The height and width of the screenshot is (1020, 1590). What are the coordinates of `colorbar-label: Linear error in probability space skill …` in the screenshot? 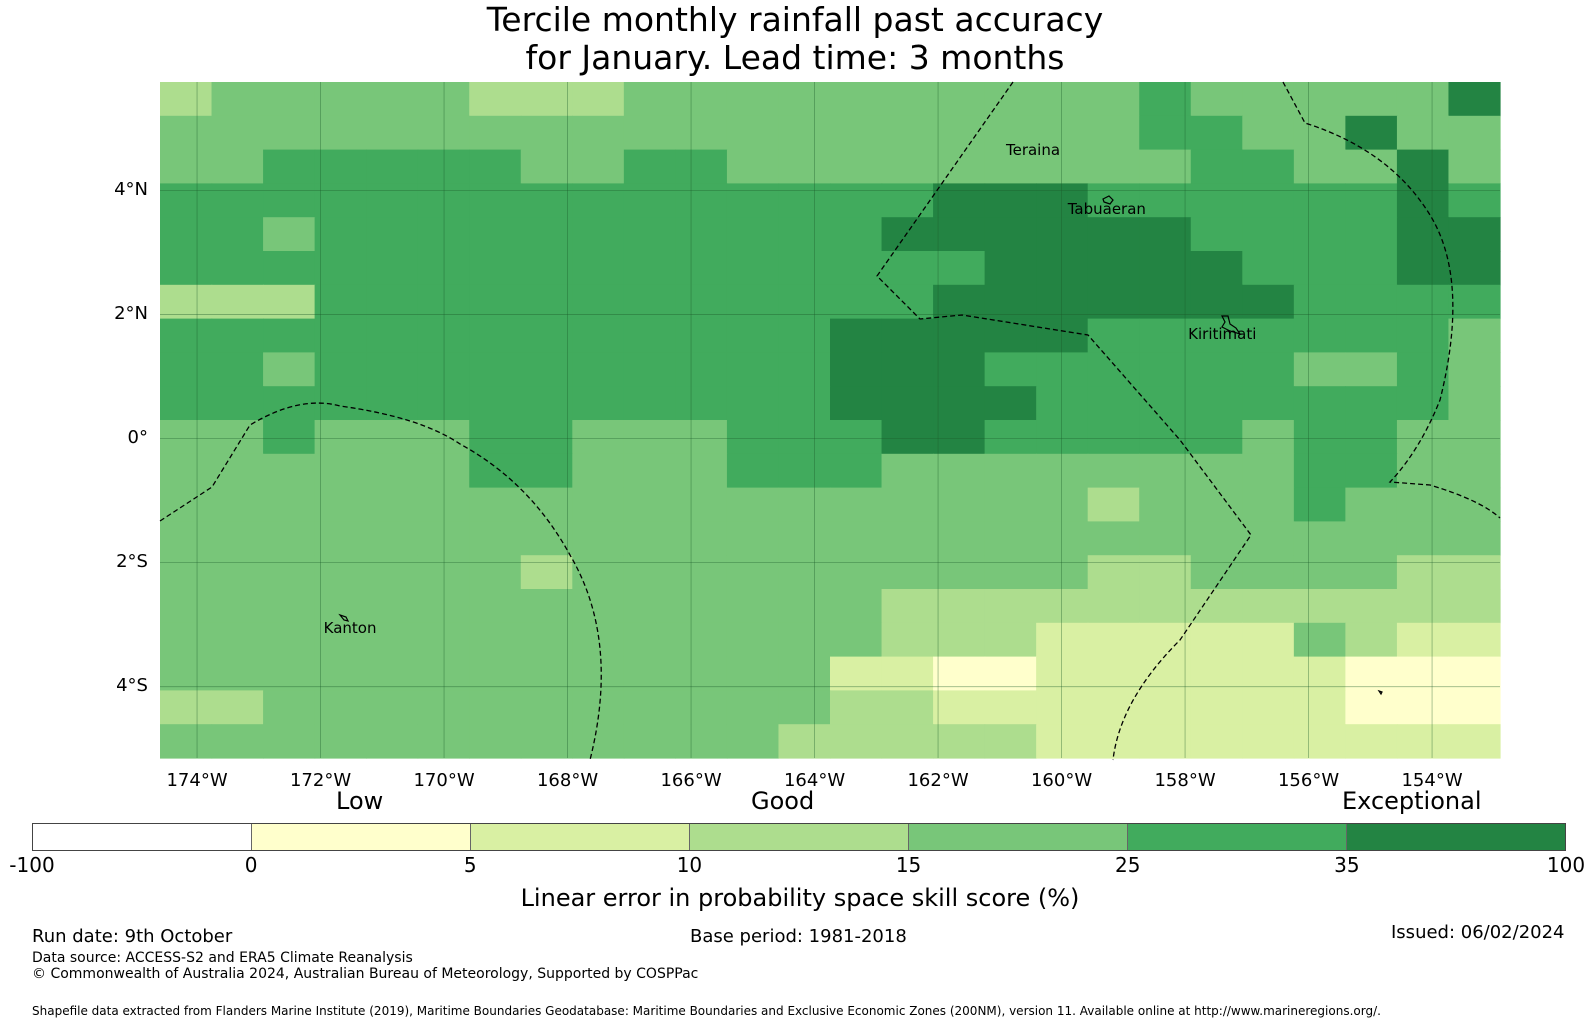 It's located at (800, 898).